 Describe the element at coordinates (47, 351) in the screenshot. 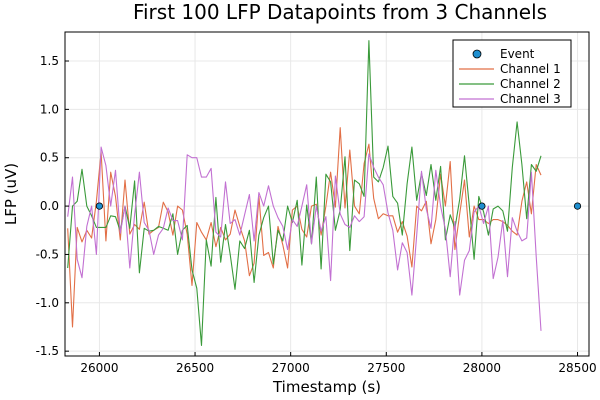

I see `y-tick-label: -1.5` at that location.